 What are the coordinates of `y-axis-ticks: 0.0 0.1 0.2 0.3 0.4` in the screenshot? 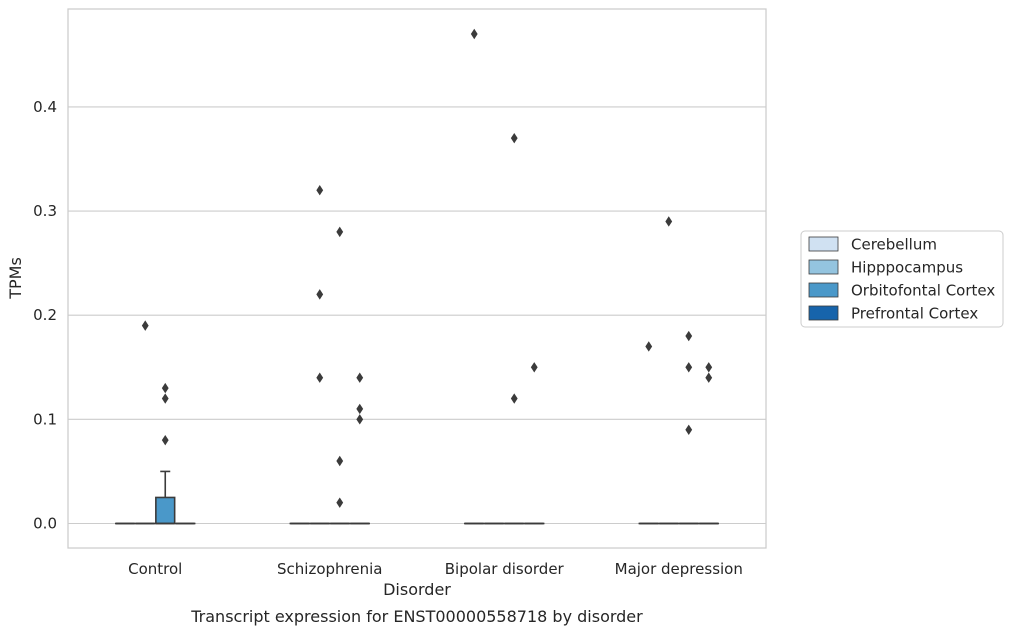 It's located at (45, 315).